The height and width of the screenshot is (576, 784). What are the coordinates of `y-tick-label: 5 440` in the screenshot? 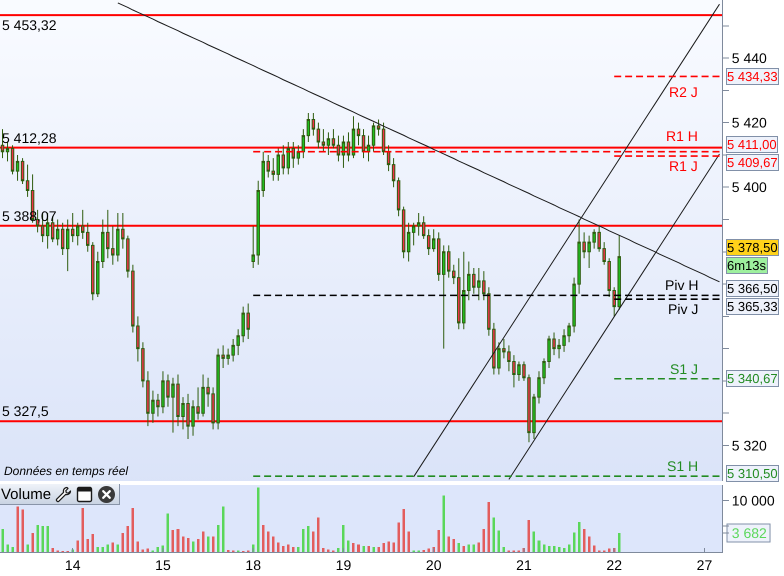 It's located at (750, 58).